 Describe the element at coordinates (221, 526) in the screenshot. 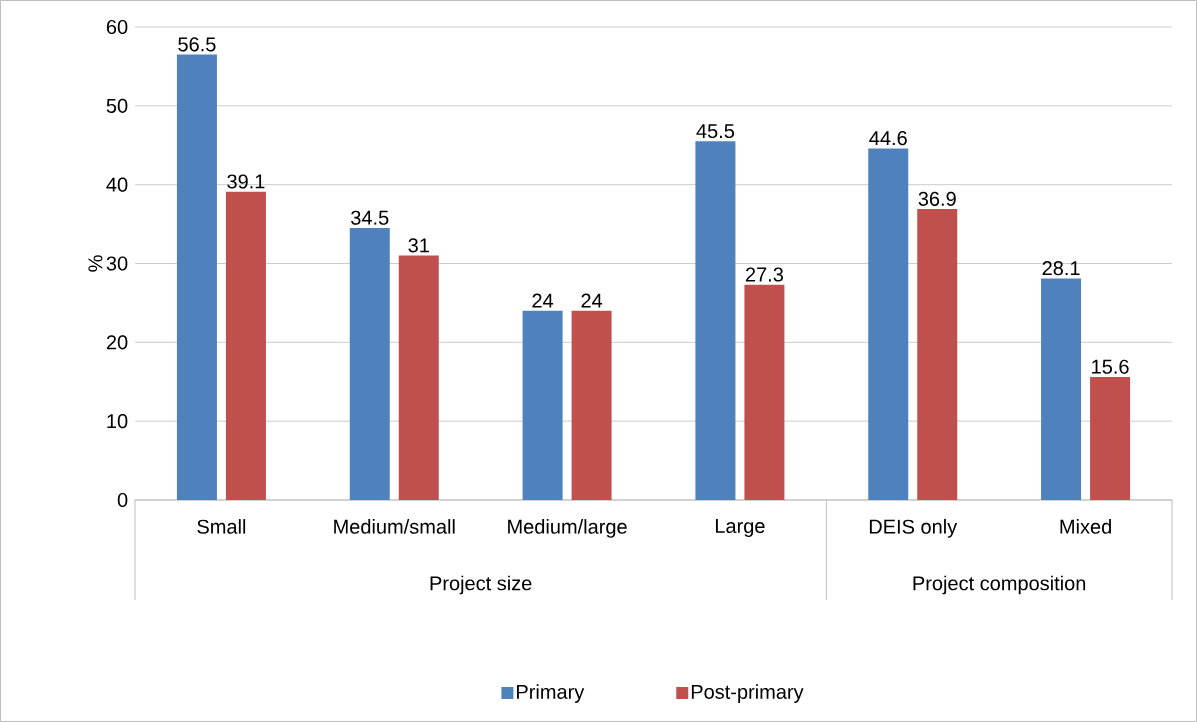

I see `x-tick-label: Small` at that location.